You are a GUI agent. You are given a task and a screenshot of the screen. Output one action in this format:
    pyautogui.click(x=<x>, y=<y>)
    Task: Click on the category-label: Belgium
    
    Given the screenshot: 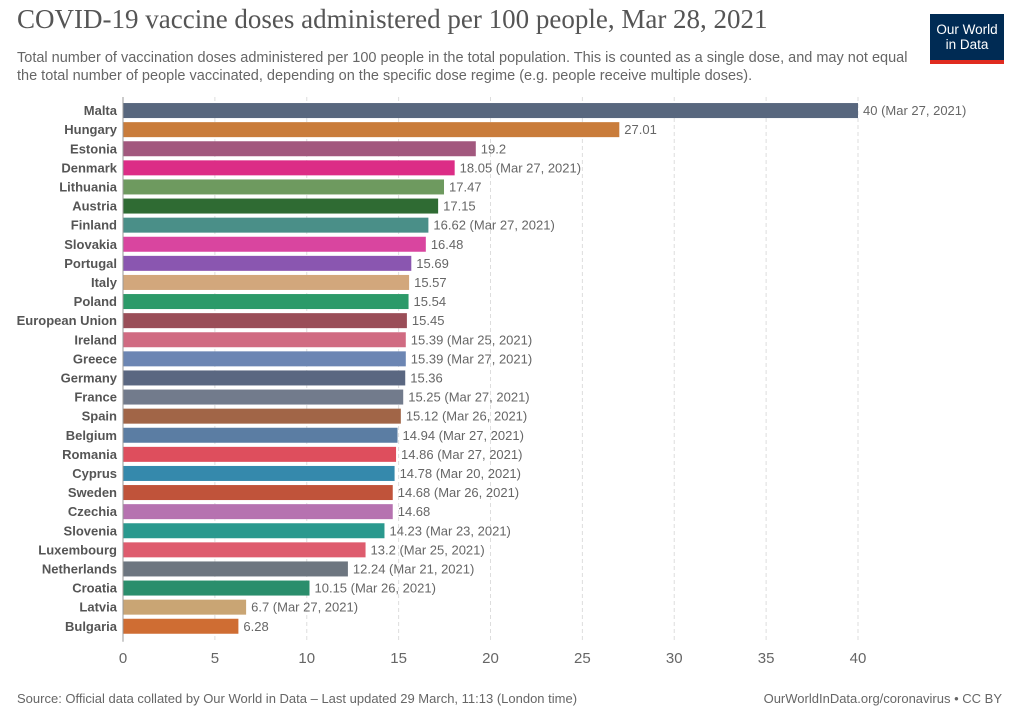 What is the action you would take?
    pyautogui.click(x=91, y=435)
    